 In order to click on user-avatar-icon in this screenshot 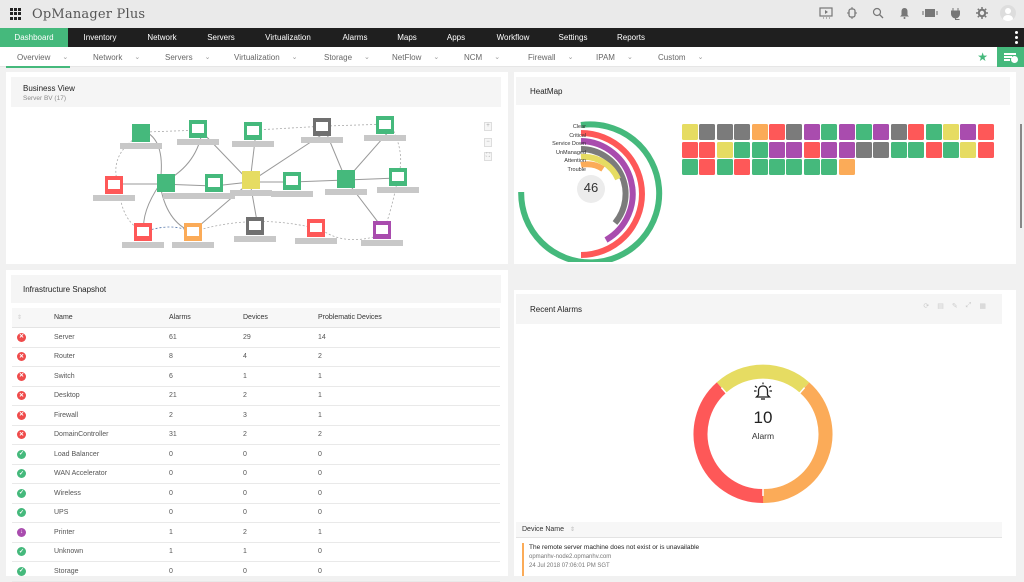, I will do `click(1008, 13)`.